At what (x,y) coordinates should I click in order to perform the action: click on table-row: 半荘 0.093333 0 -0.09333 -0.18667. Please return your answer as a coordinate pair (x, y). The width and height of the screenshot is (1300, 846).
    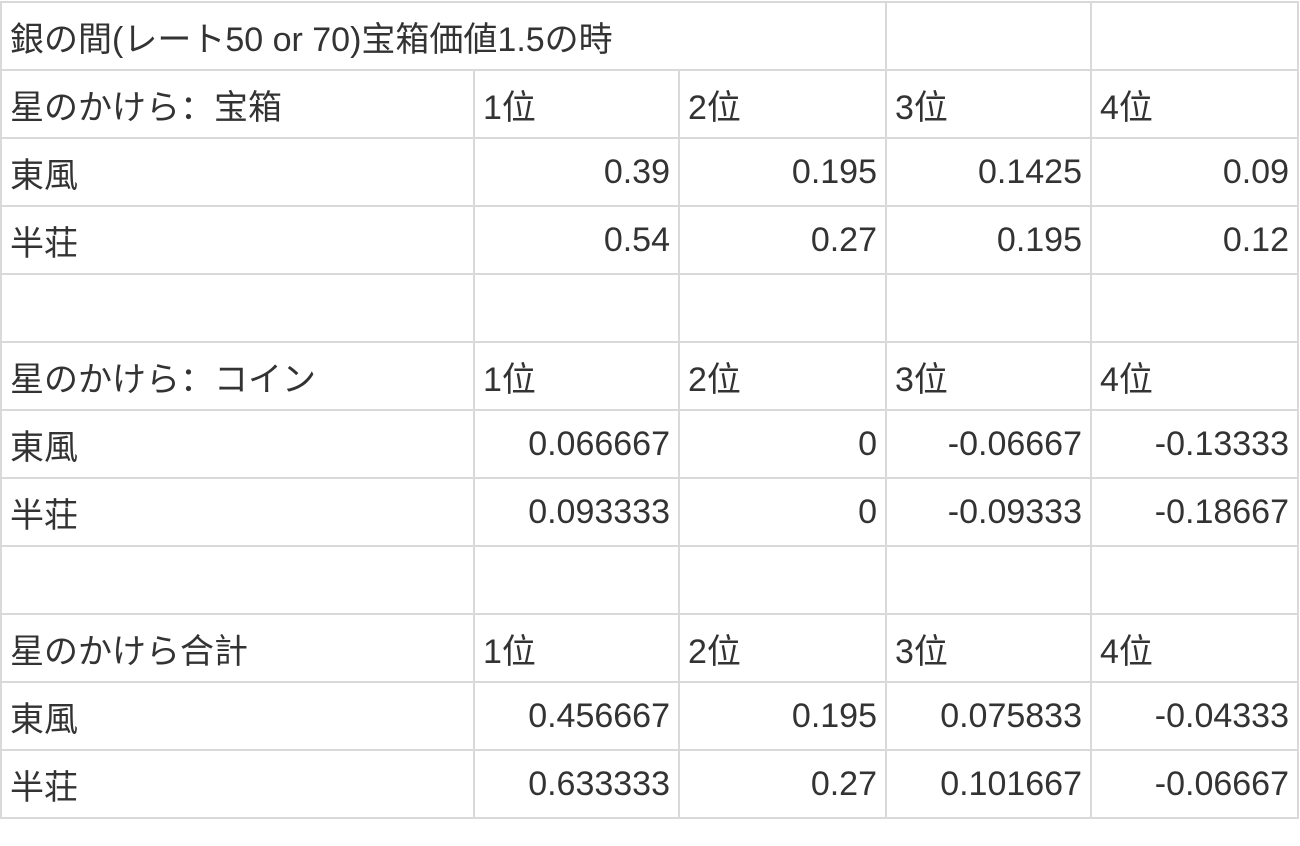
    Looking at the image, I should click on (649, 512).